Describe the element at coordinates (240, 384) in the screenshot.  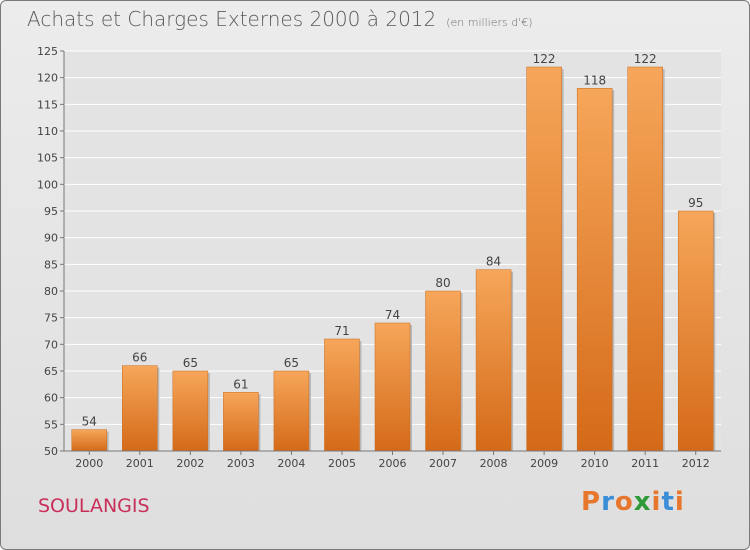
I see `data-label-2003: 61` at that location.